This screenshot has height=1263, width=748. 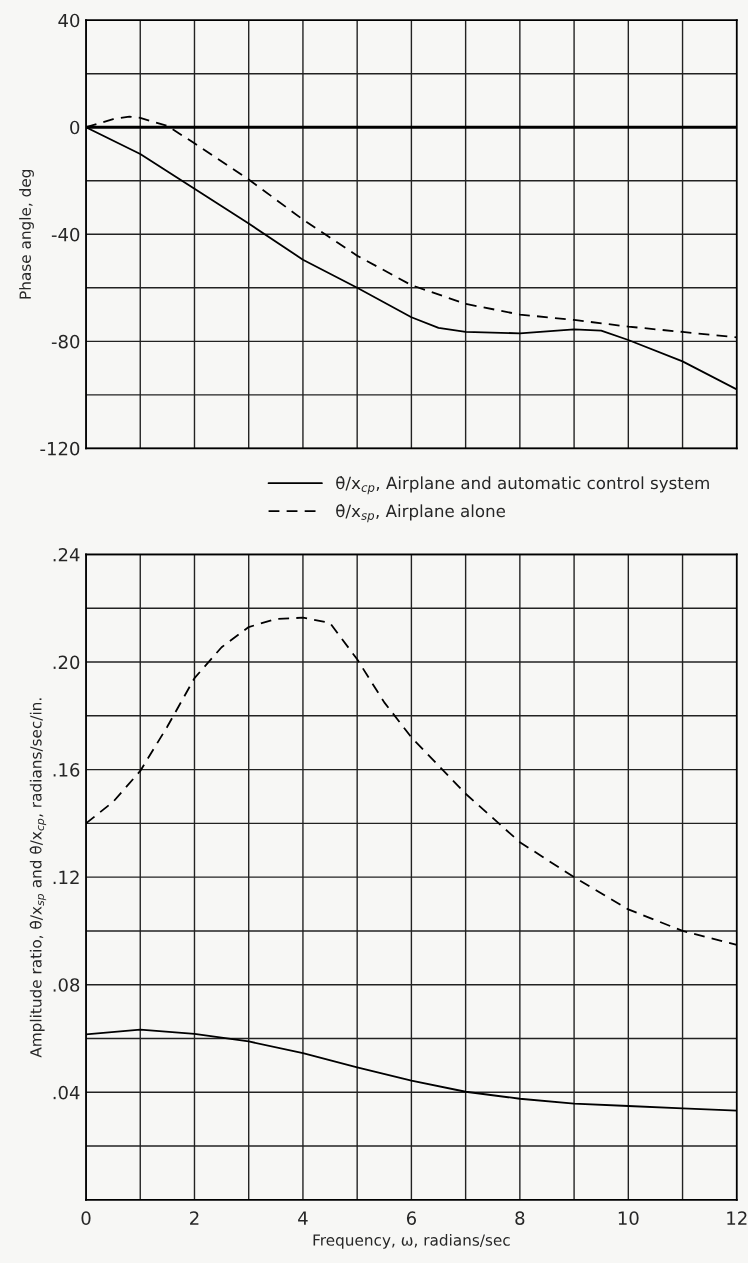 What do you see at coordinates (66, 877) in the screenshot?
I see `y-tick-label: .12` at bounding box center [66, 877].